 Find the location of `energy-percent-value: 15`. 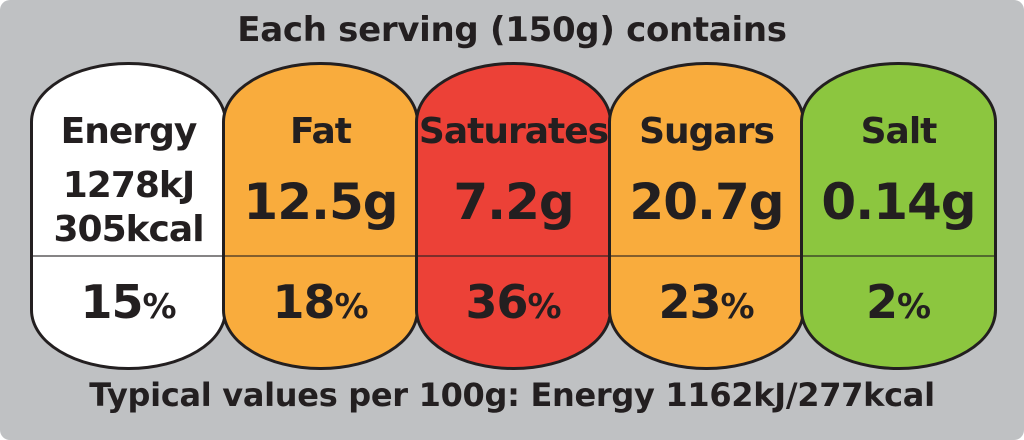

energy-percent-value: 15 is located at coordinates (111, 302).